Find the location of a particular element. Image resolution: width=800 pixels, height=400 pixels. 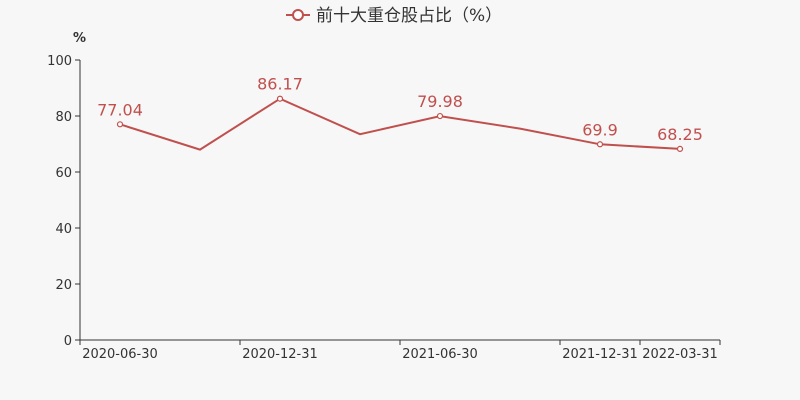

x-tick-label: 2020-06-30 is located at coordinates (120, 354).